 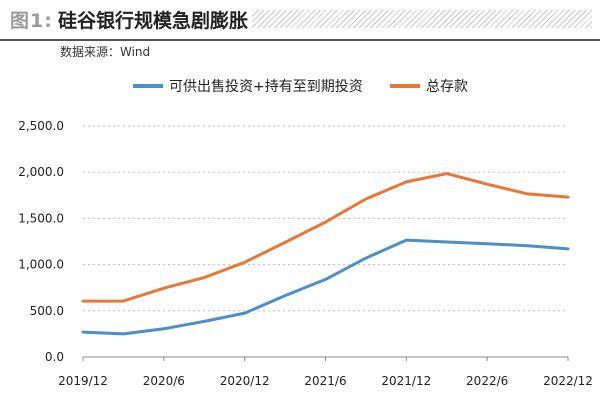 What do you see at coordinates (245, 381) in the screenshot?
I see `x-tick-label: 2020/12` at bounding box center [245, 381].